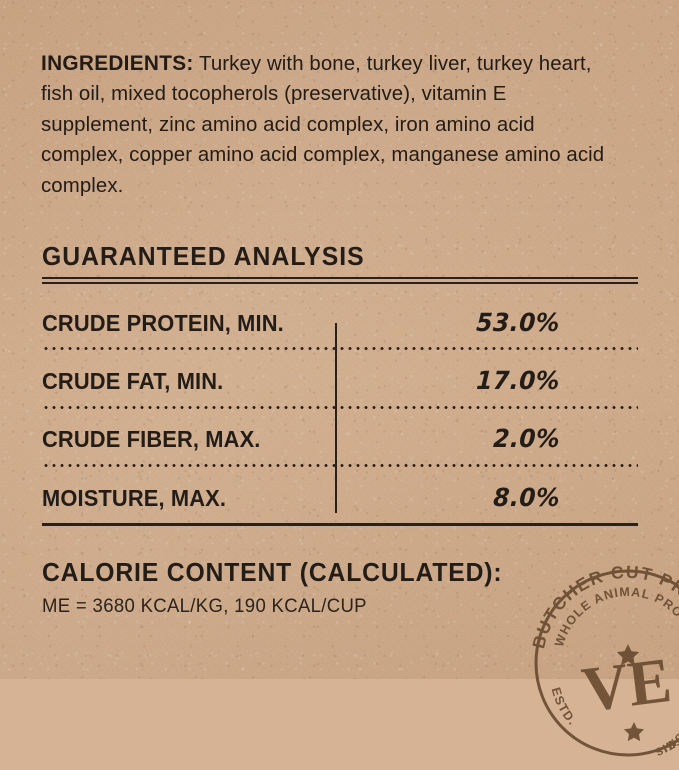 Image resolution: width=679 pixels, height=770 pixels. What do you see at coordinates (634, 732) in the screenshot?
I see `stamp-star-bottom-icon` at bounding box center [634, 732].